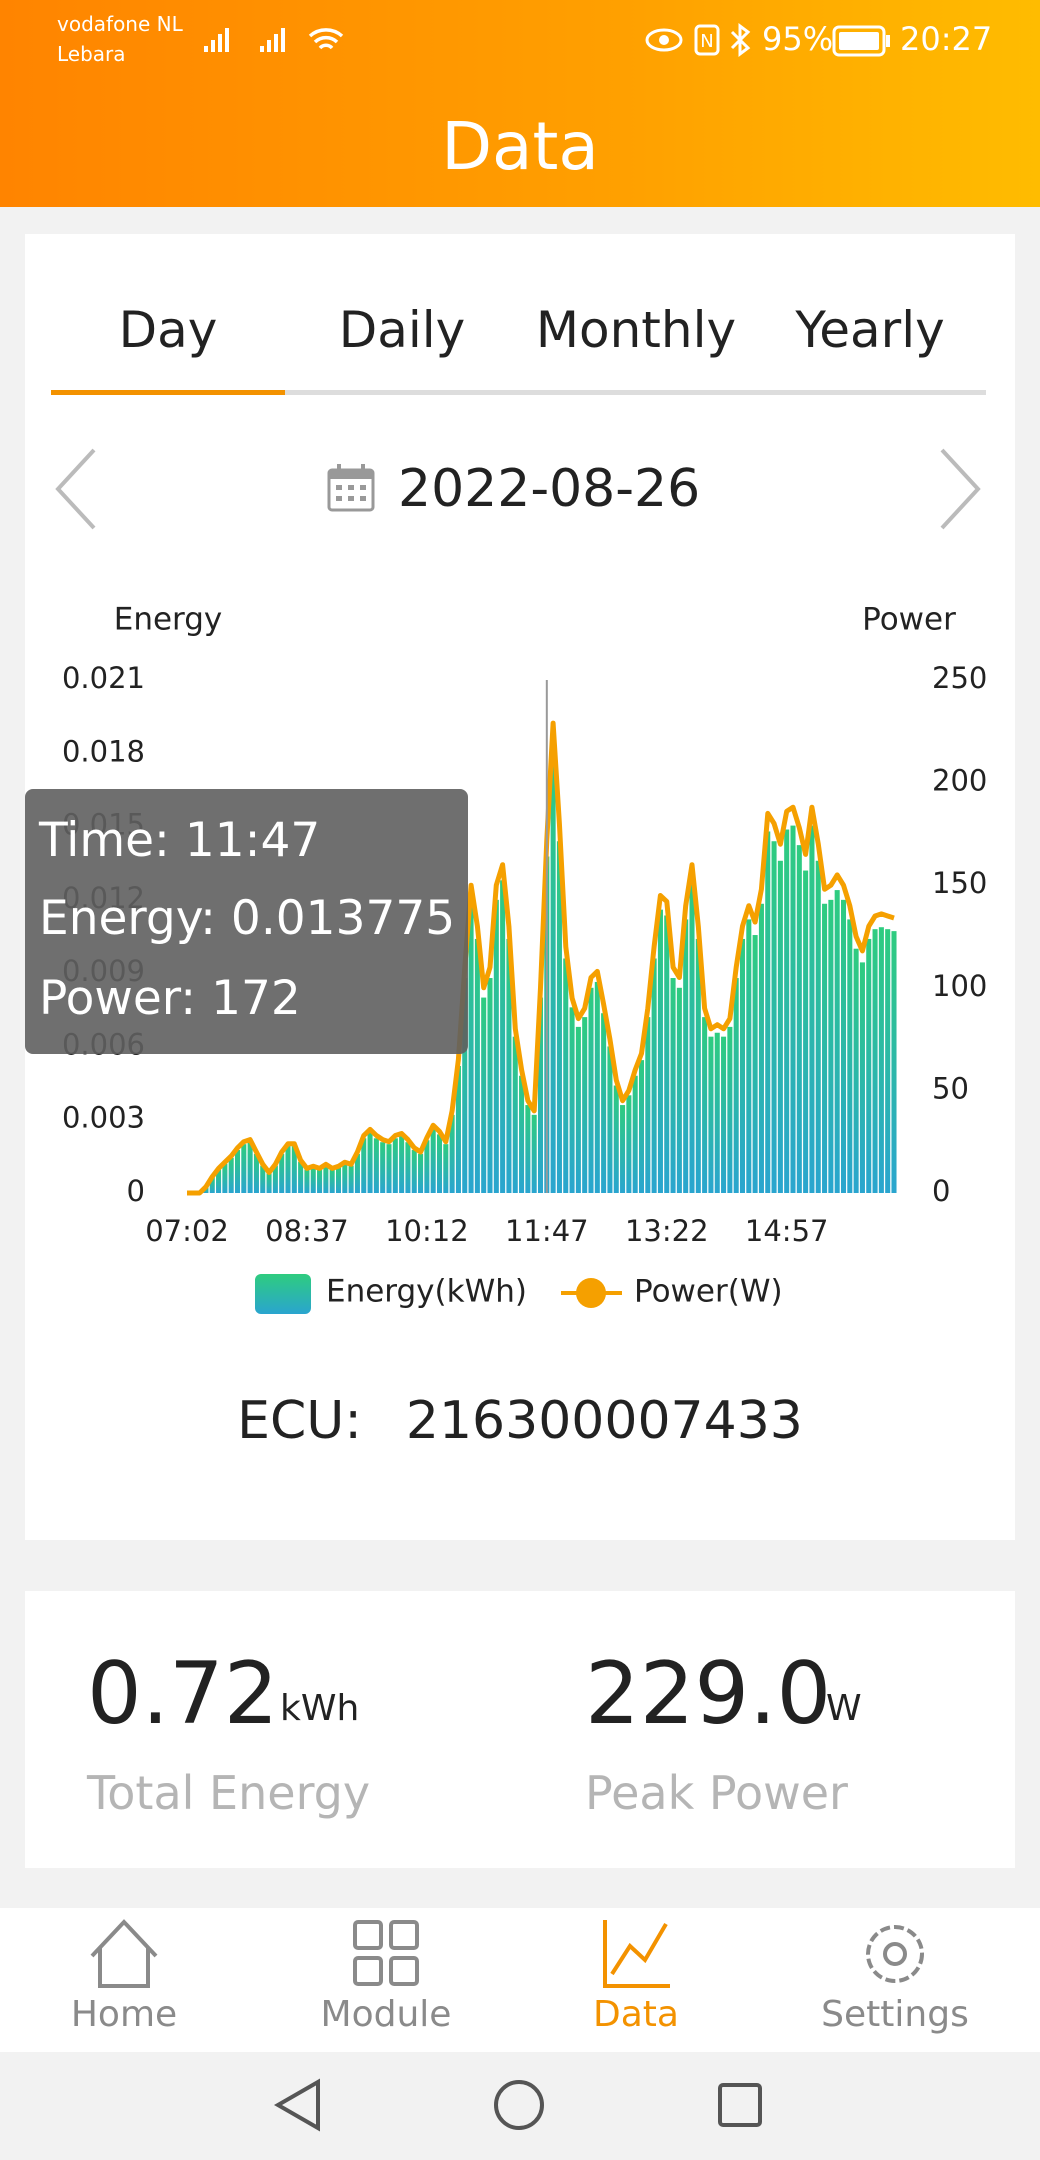  I want to click on nav-label: Data, so click(636, 2014).